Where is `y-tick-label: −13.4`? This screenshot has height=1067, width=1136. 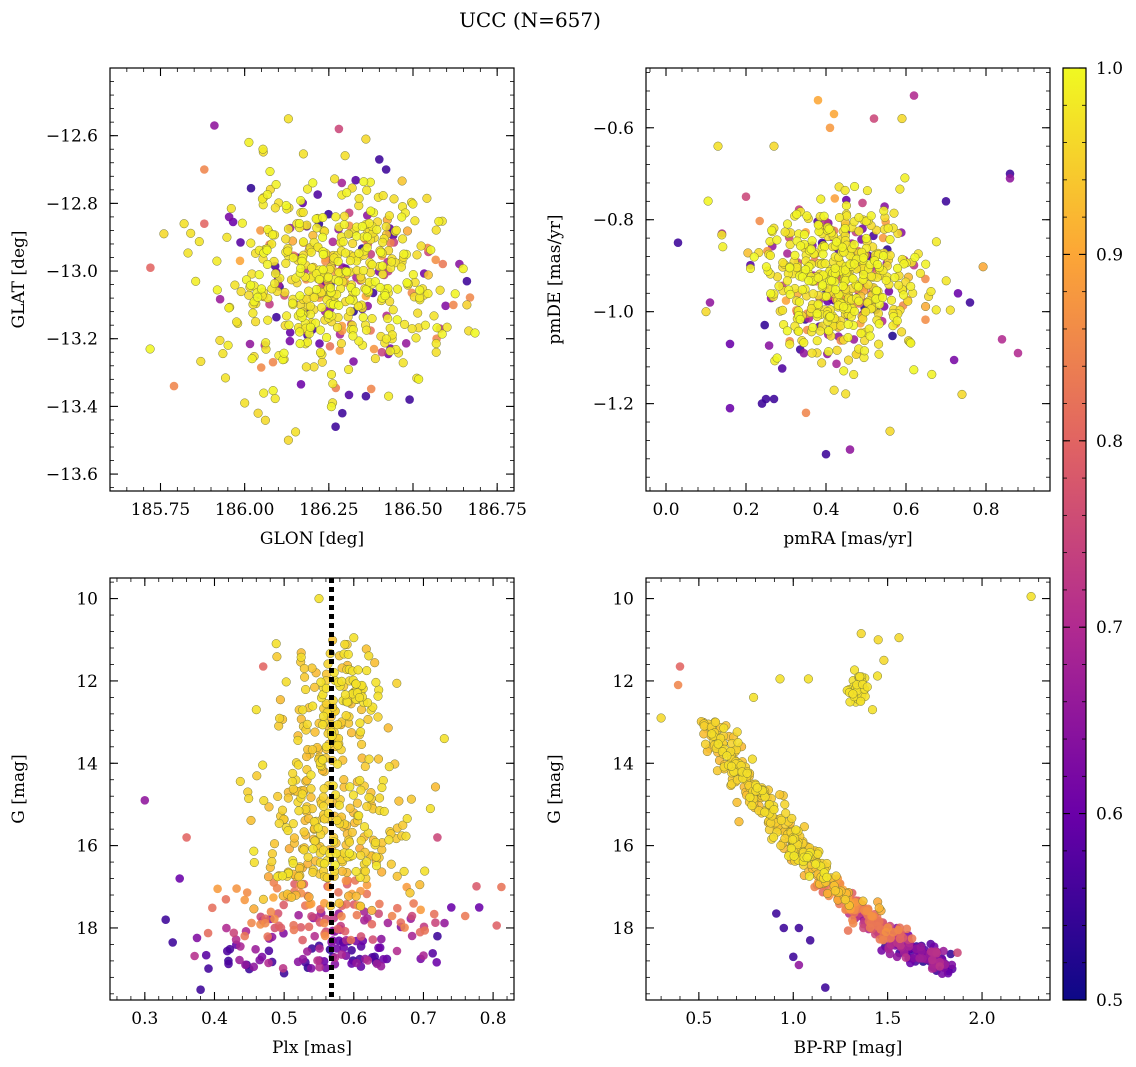 y-tick-label: −13.4 is located at coordinates (72, 407).